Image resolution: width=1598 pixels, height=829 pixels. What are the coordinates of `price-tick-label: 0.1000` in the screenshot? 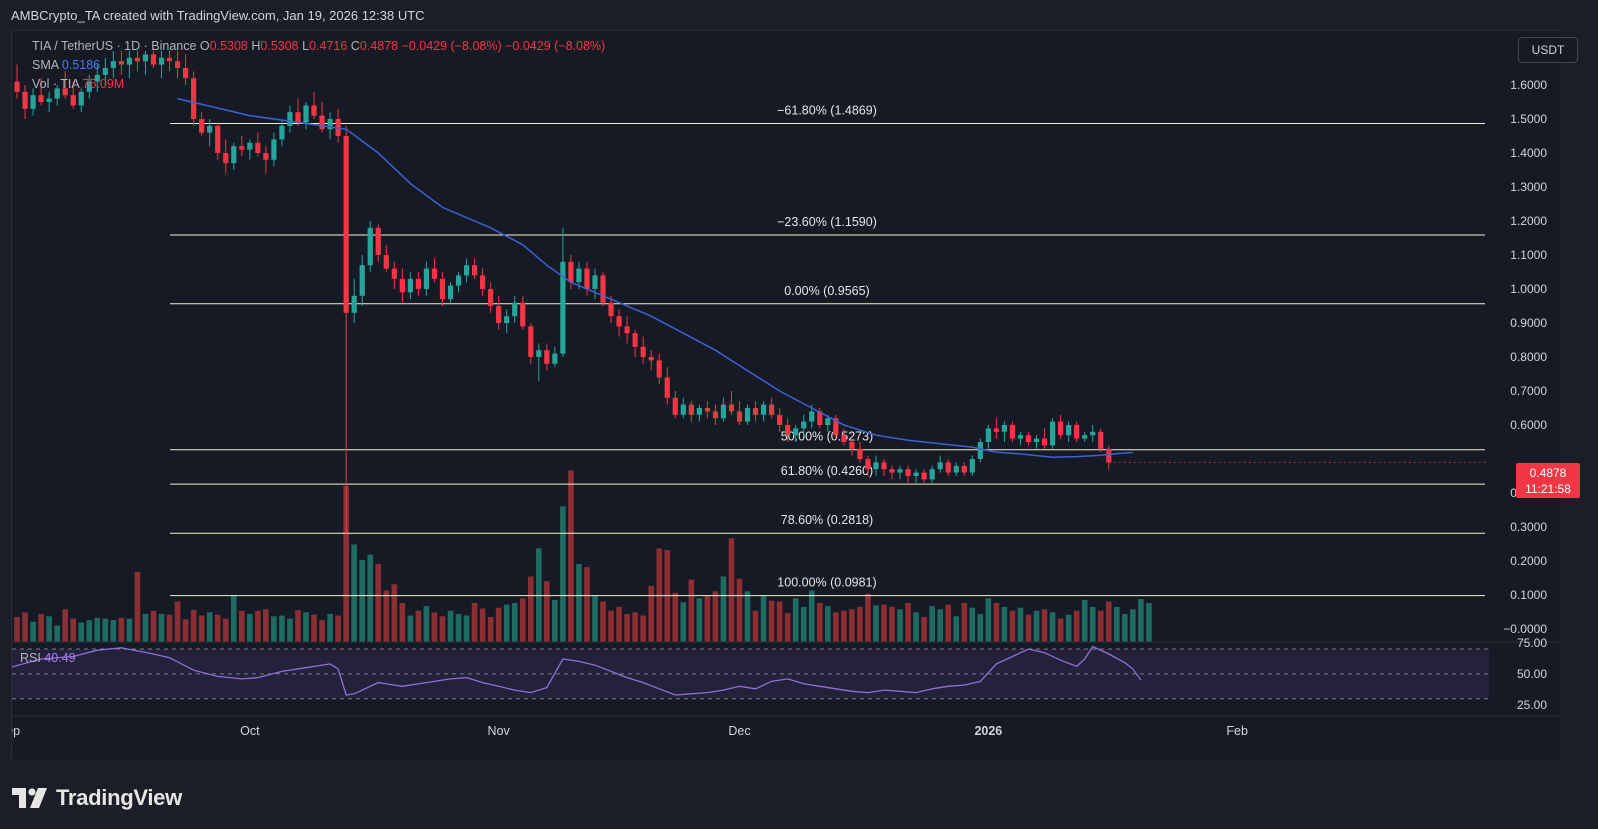 It's located at (1528, 595).